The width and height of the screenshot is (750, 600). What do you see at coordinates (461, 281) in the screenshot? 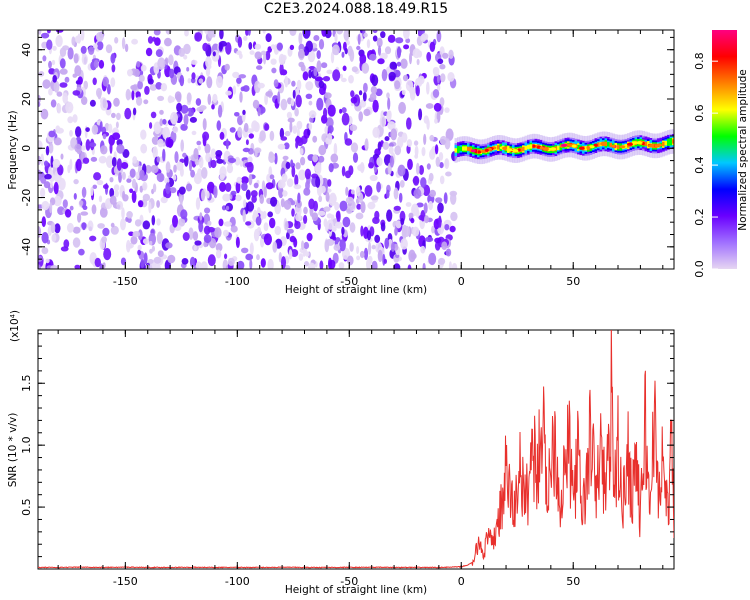
I see `x-tick-label: 0` at bounding box center [461, 281].